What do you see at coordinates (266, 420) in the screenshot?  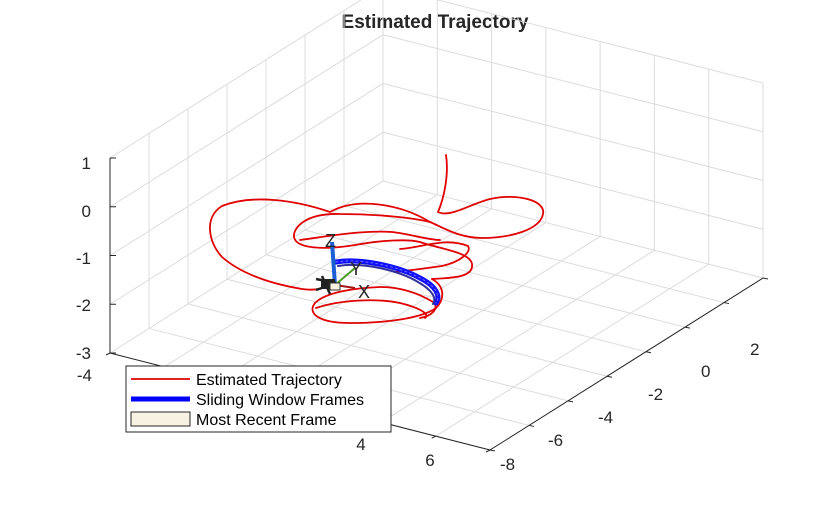 I see `legend-label-most-recent: Most Recent Frame` at bounding box center [266, 420].